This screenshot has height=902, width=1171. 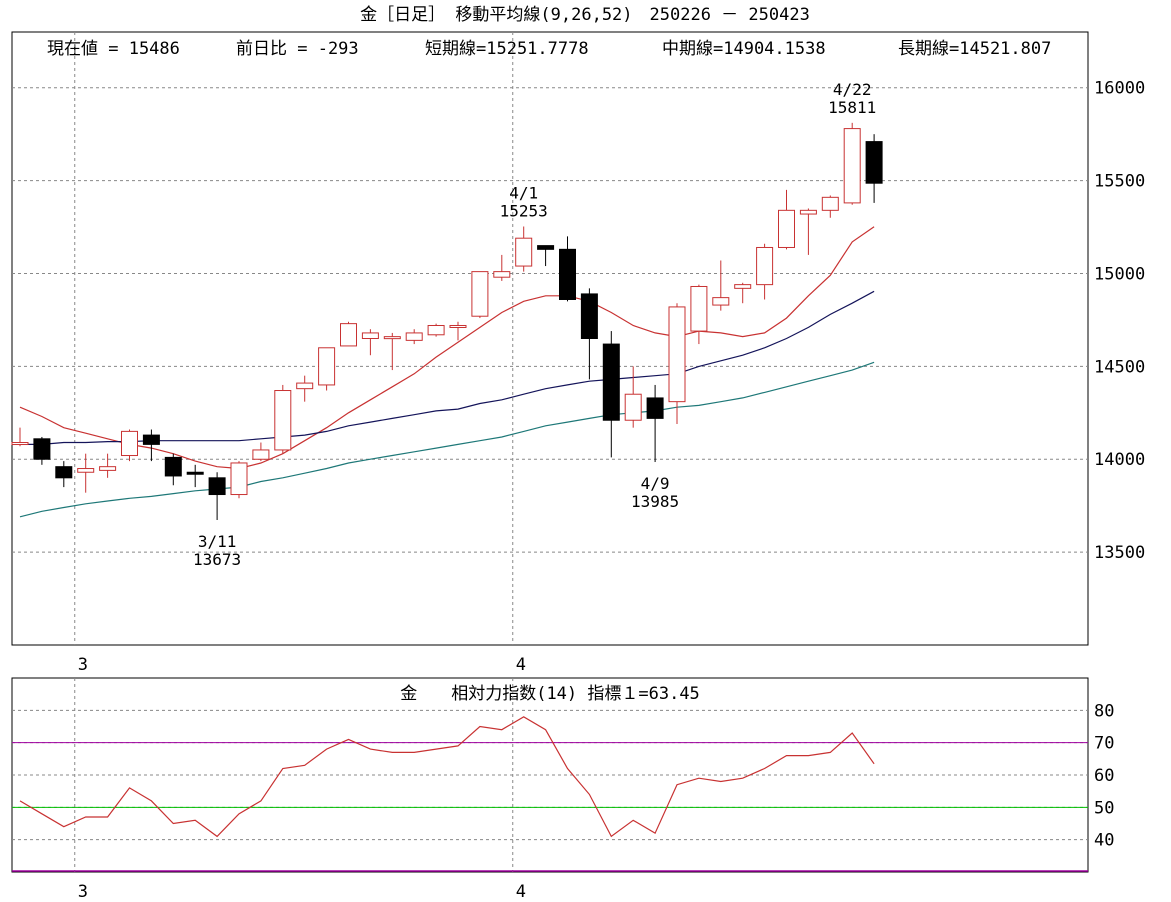 What do you see at coordinates (1119, 460) in the screenshot?
I see `price-tick-label: 14000` at bounding box center [1119, 460].